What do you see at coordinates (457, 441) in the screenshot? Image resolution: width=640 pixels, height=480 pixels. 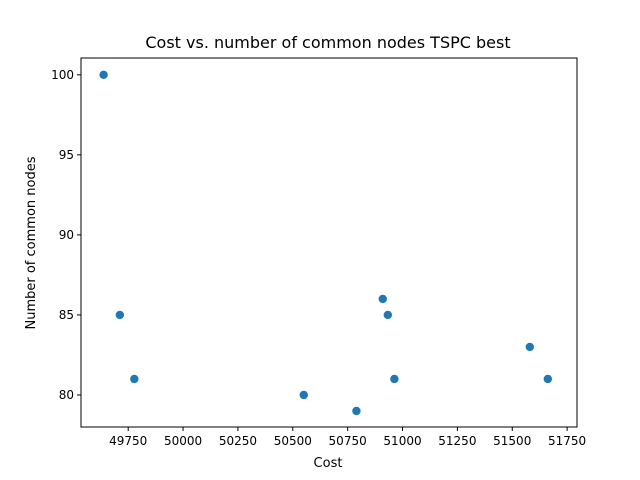 I see `x-tick-label: 51250` at bounding box center [457, 441].